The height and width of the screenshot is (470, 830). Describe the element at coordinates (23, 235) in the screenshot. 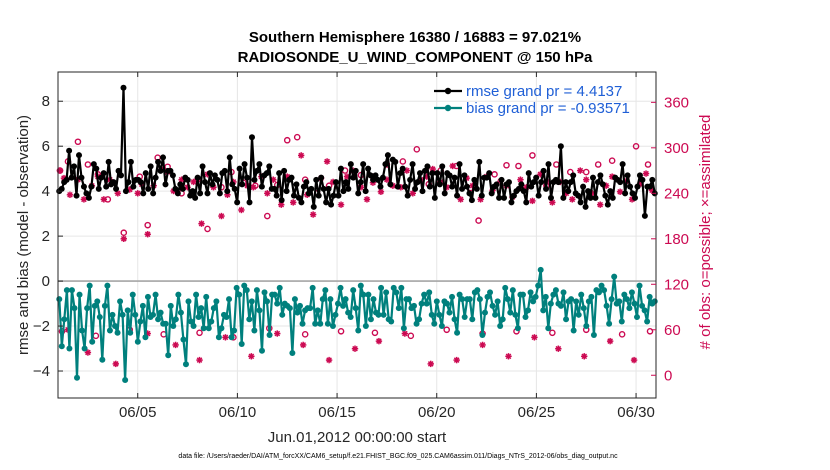

I see `y-axis-label: rmse and bias (model - observation)` at that location.